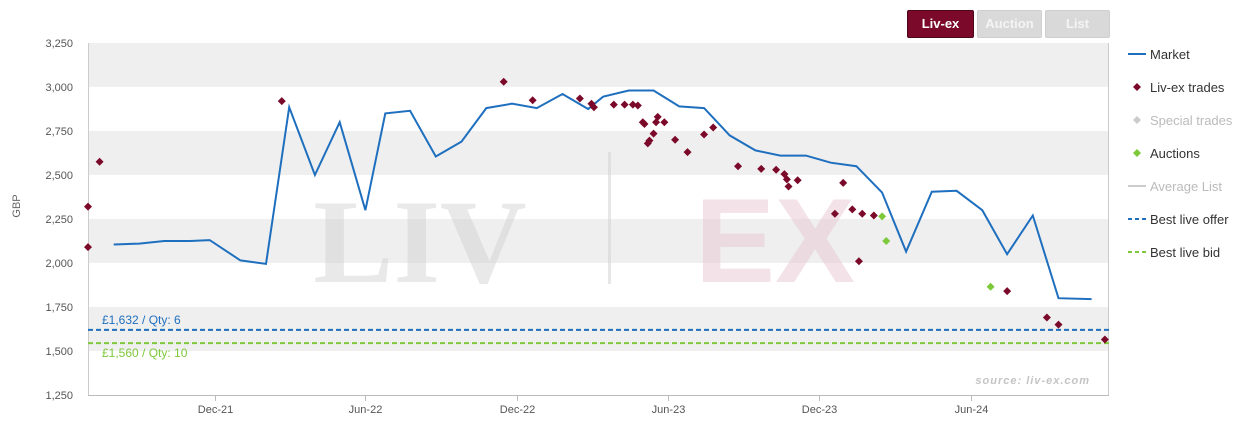  Describe the element at coordinates (59, 308) in the screenshot. I see `y-tick-label: 1,750` at that location.